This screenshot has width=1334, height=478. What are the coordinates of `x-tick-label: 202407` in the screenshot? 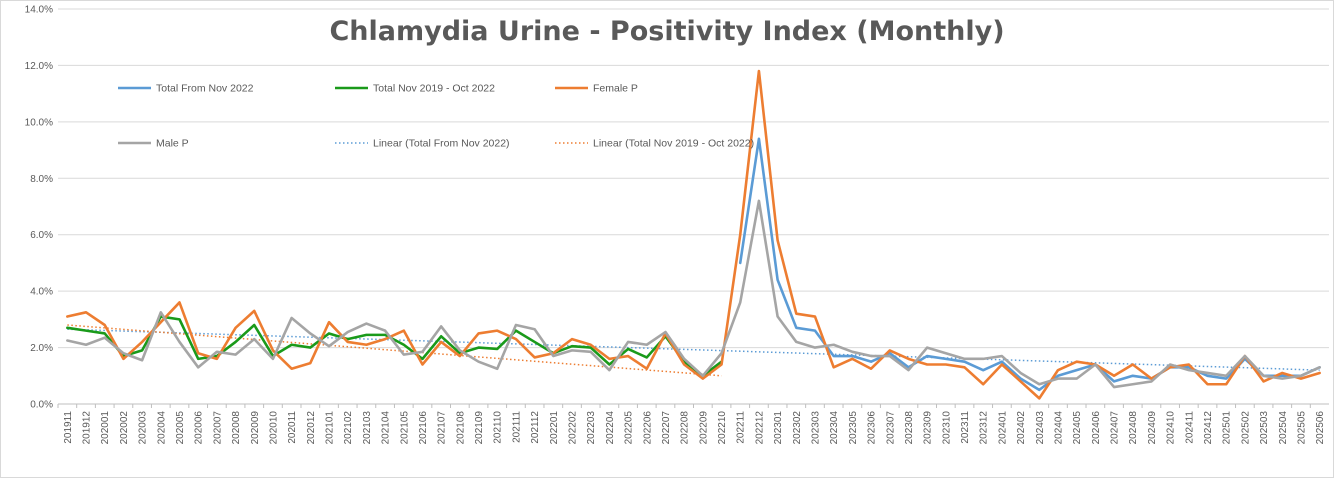 It's located at (1115, 428).